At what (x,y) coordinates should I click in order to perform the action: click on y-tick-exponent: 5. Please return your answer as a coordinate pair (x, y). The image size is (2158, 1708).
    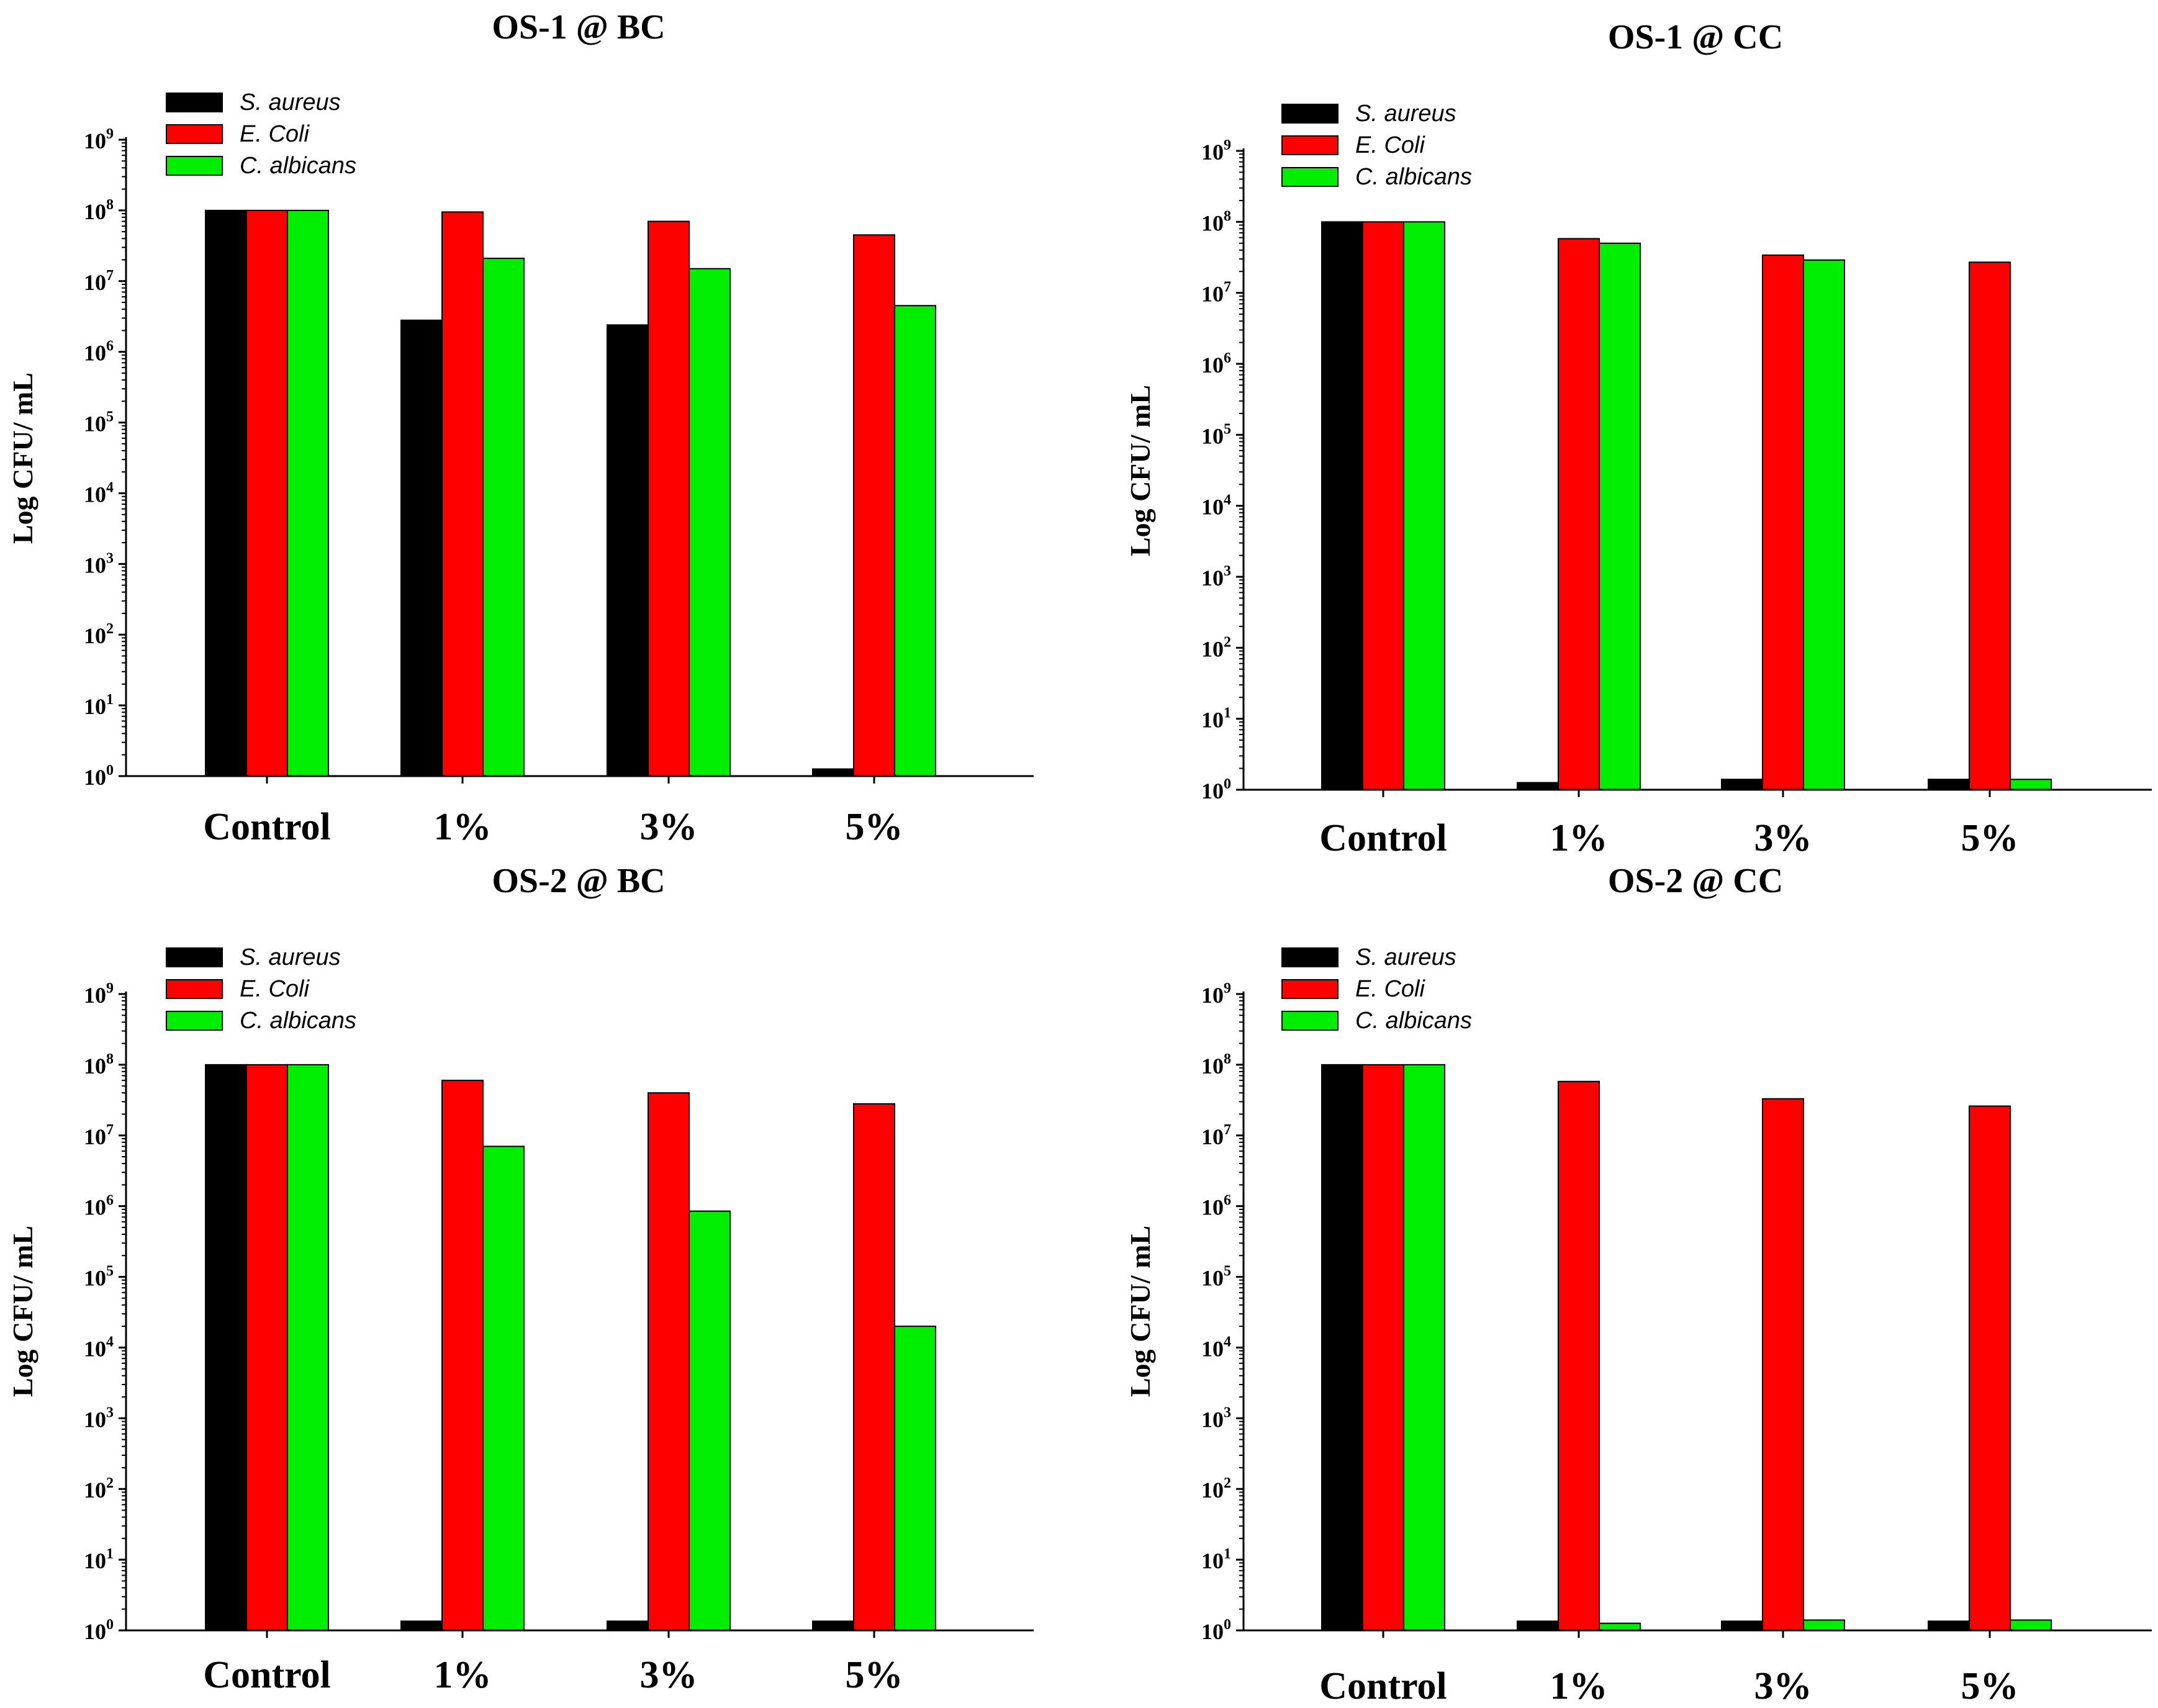
    Looking at the image, I should click on (1227, 429).